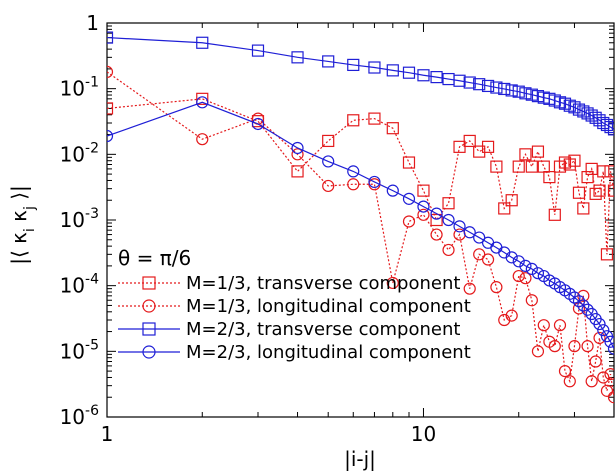 This screenshot has width=616, height=474. Describe the element at coordinates (79, 219) in the screenshot. I see `y-tick-label: 10⁻³` at that location.